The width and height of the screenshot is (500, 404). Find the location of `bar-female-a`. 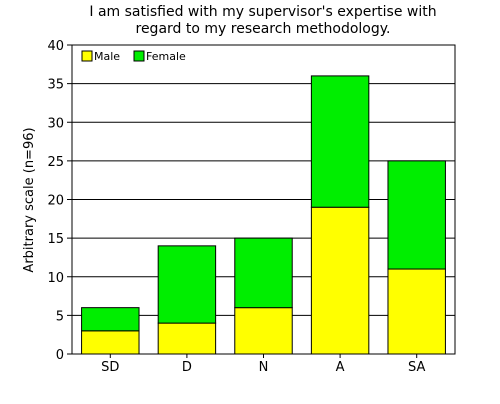

bar-female-a is located at coordinates (340, 141).